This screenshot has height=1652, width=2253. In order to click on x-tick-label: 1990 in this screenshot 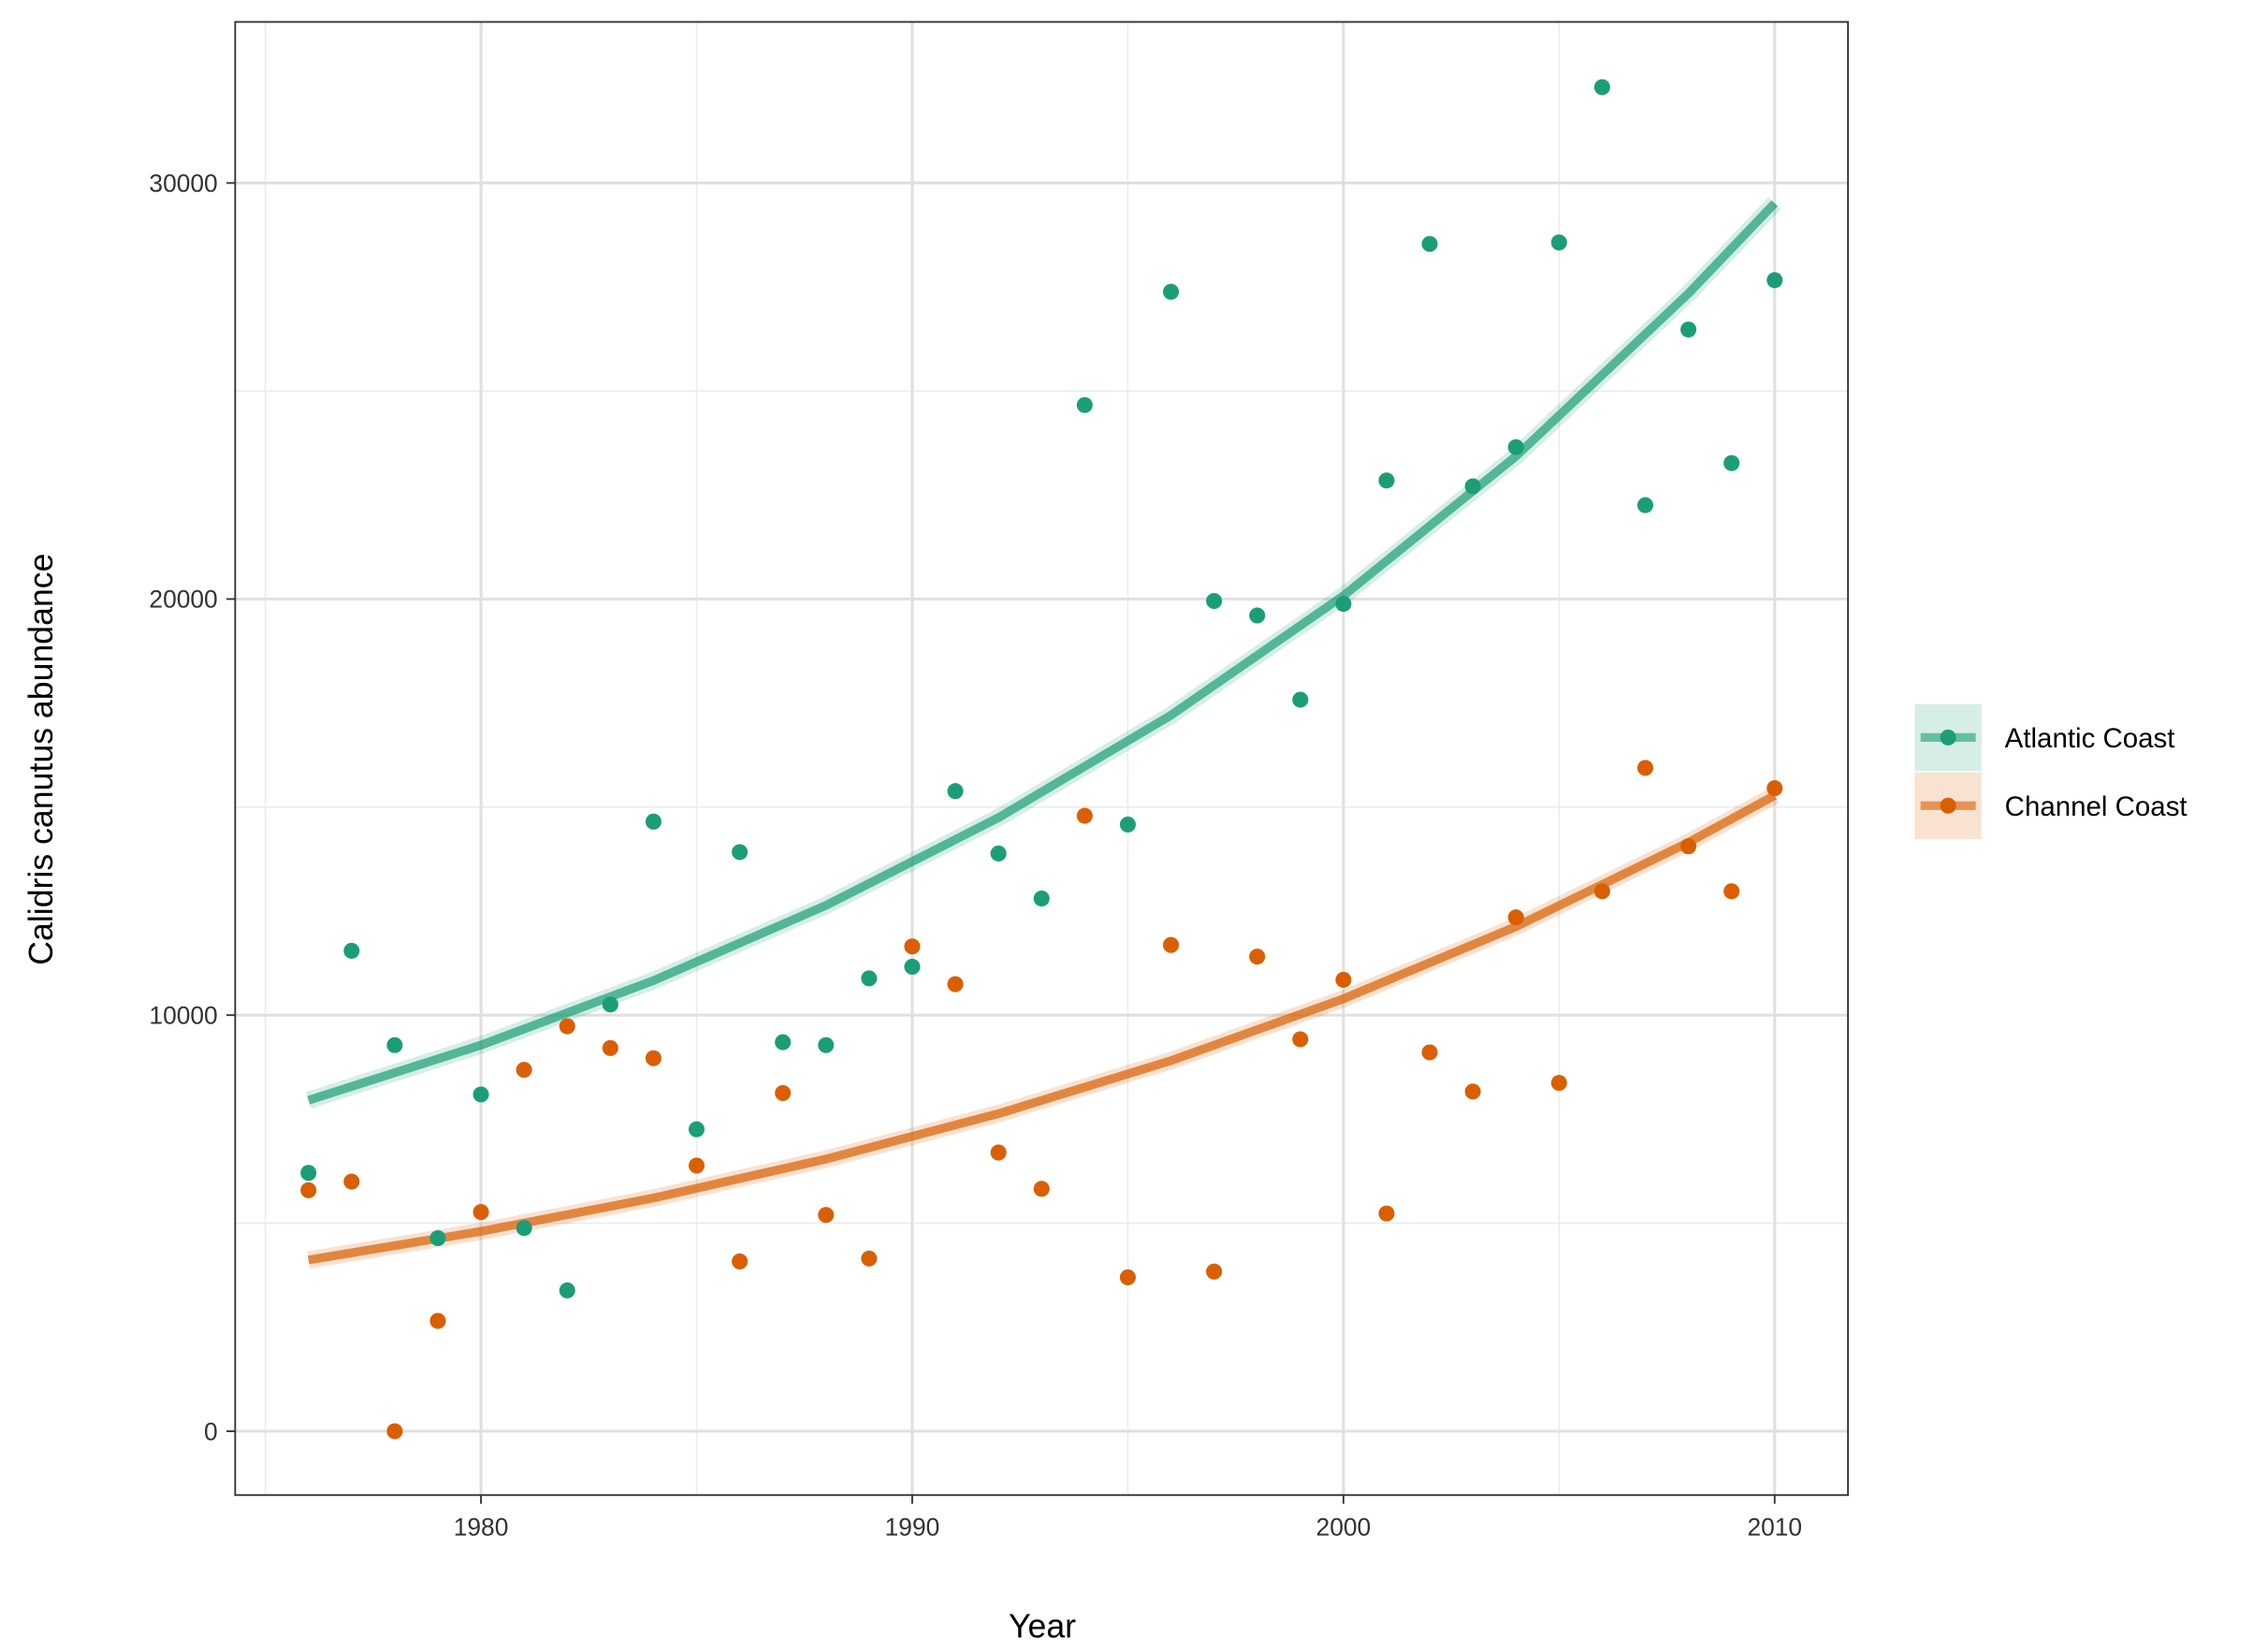, I will do `click(912, 1528)`.